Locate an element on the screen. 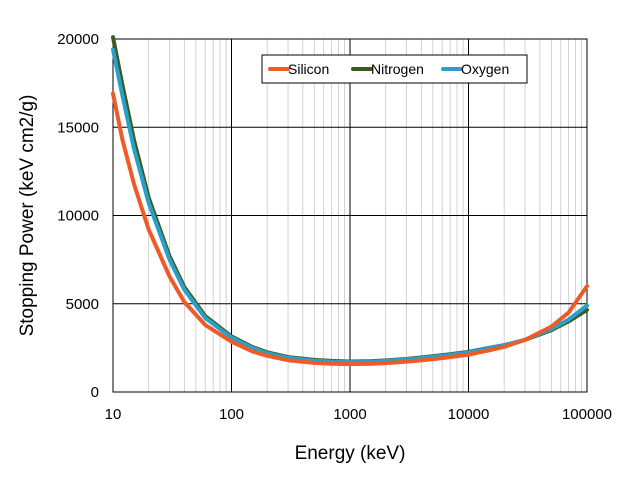  x-tick-label: 100000 is located at coordinates (587, 414).